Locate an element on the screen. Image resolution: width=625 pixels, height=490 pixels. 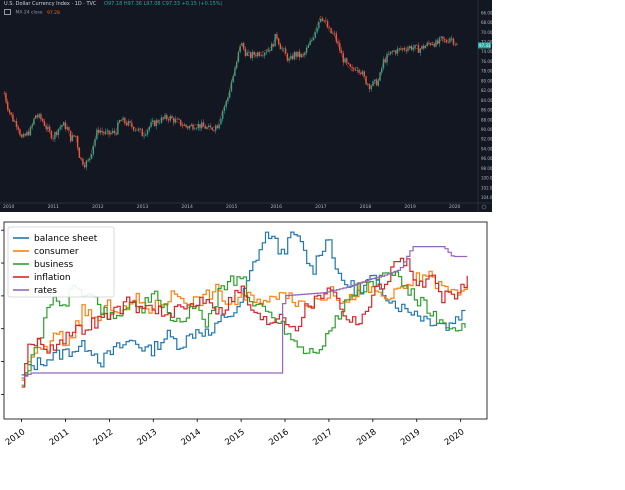
legend-box is located at coordinates (61, 262).